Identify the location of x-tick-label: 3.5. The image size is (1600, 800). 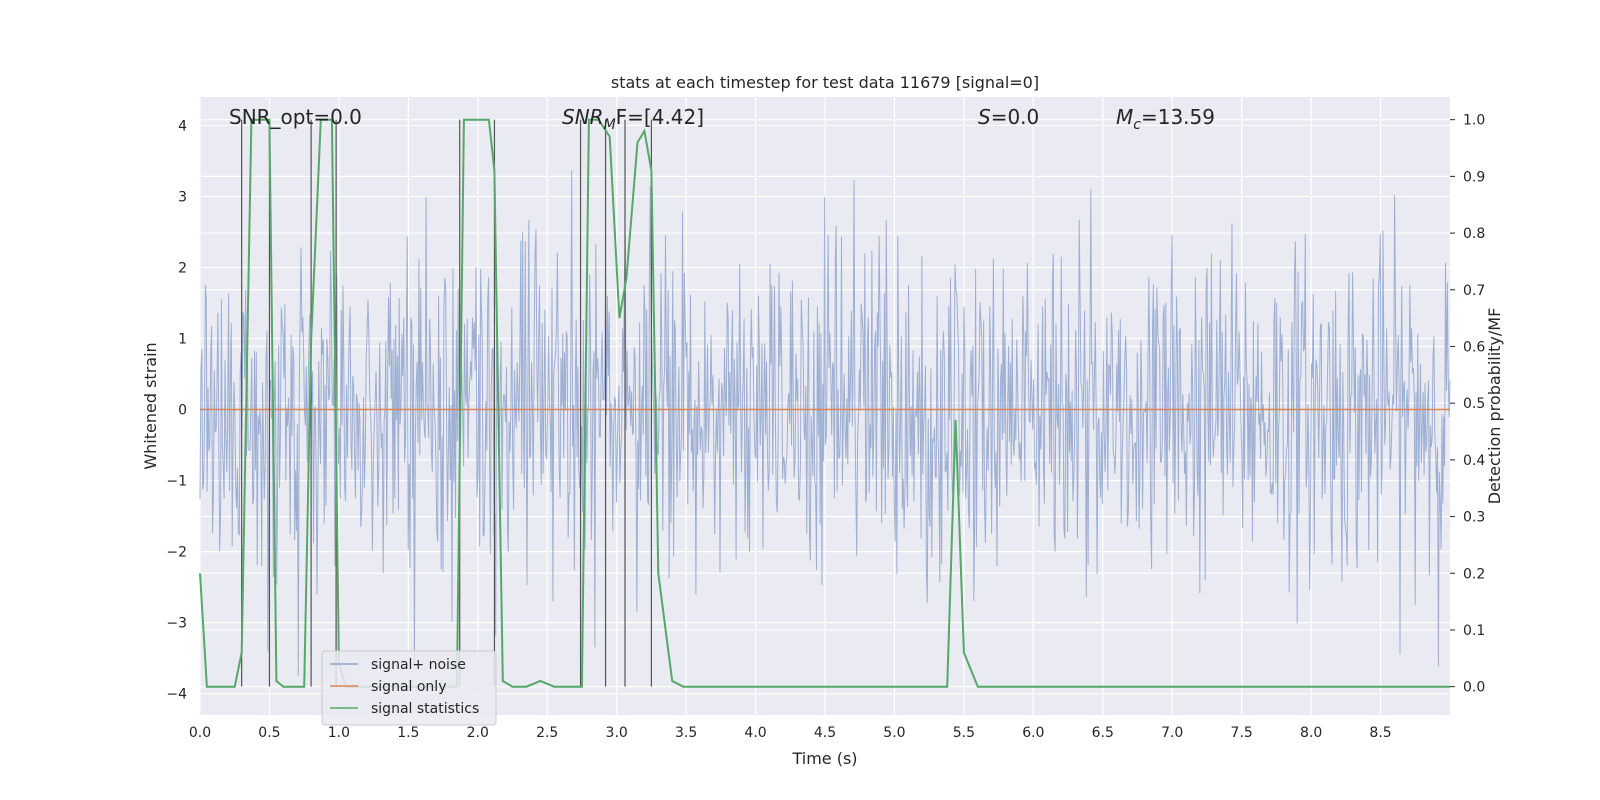
(686, 733).